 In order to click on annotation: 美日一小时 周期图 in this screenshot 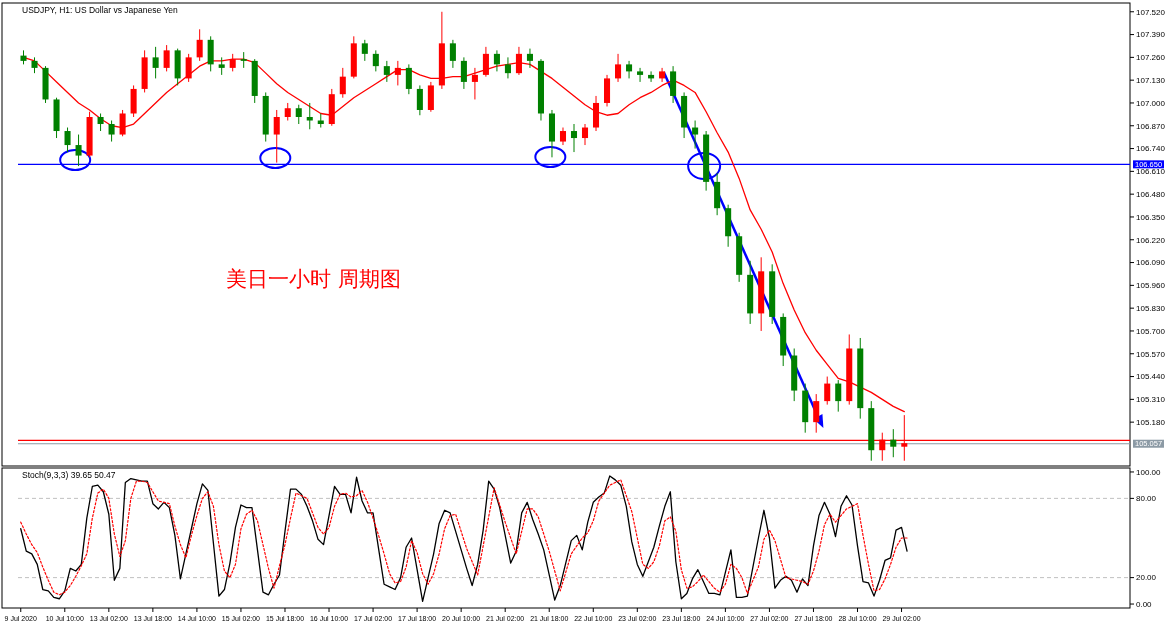, I will do `click(313, 279)`.